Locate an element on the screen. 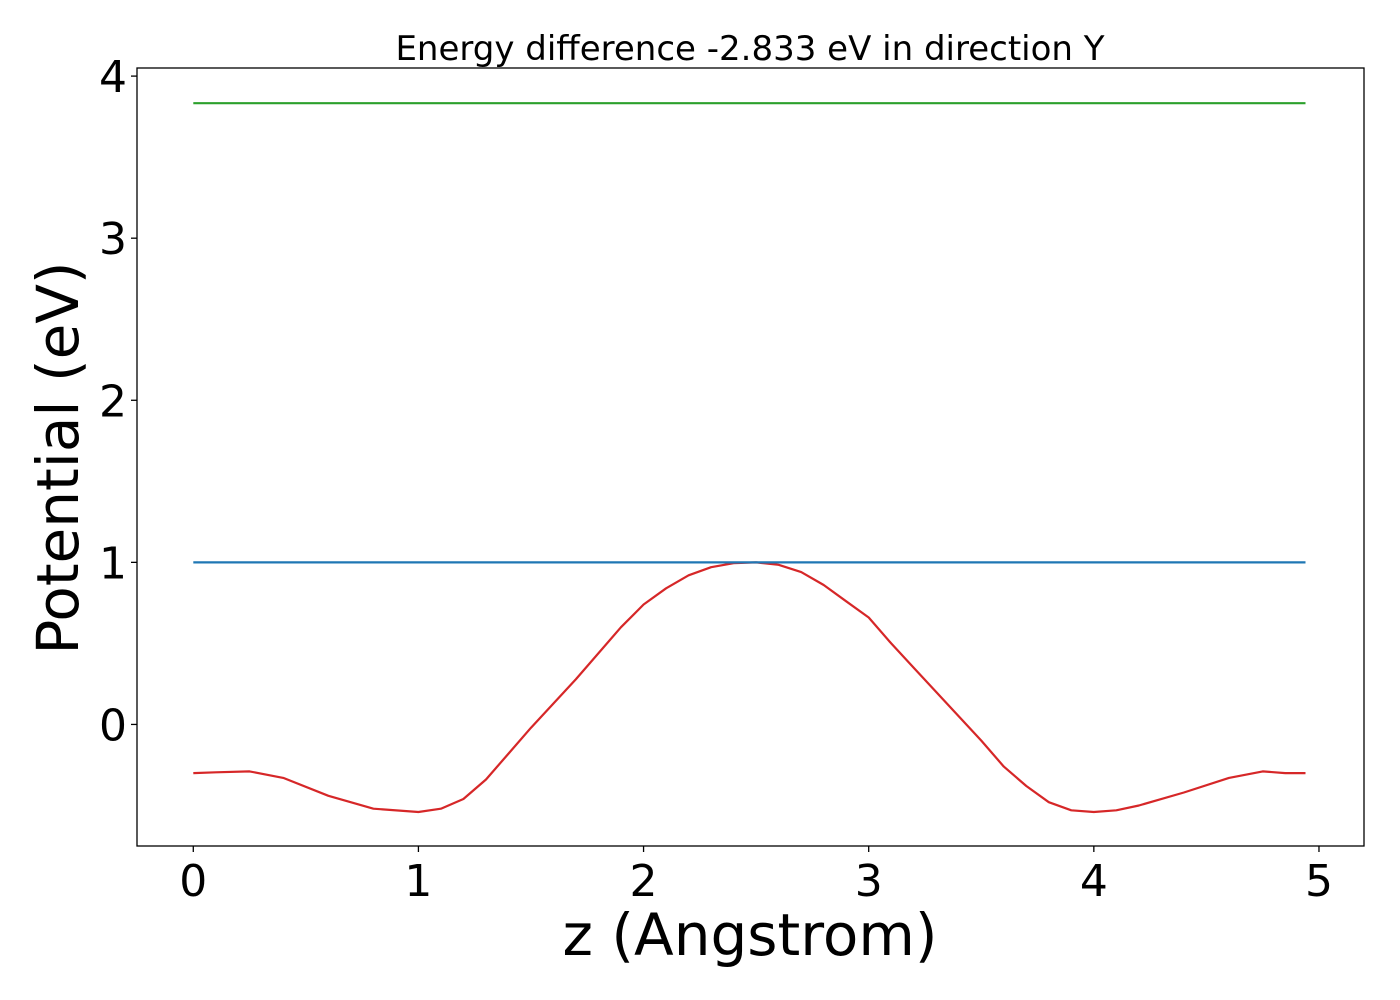 This screenshot has width=1400, height=1000. x-axis-label: z (Angstrom) is located at coordinates (750, 935).